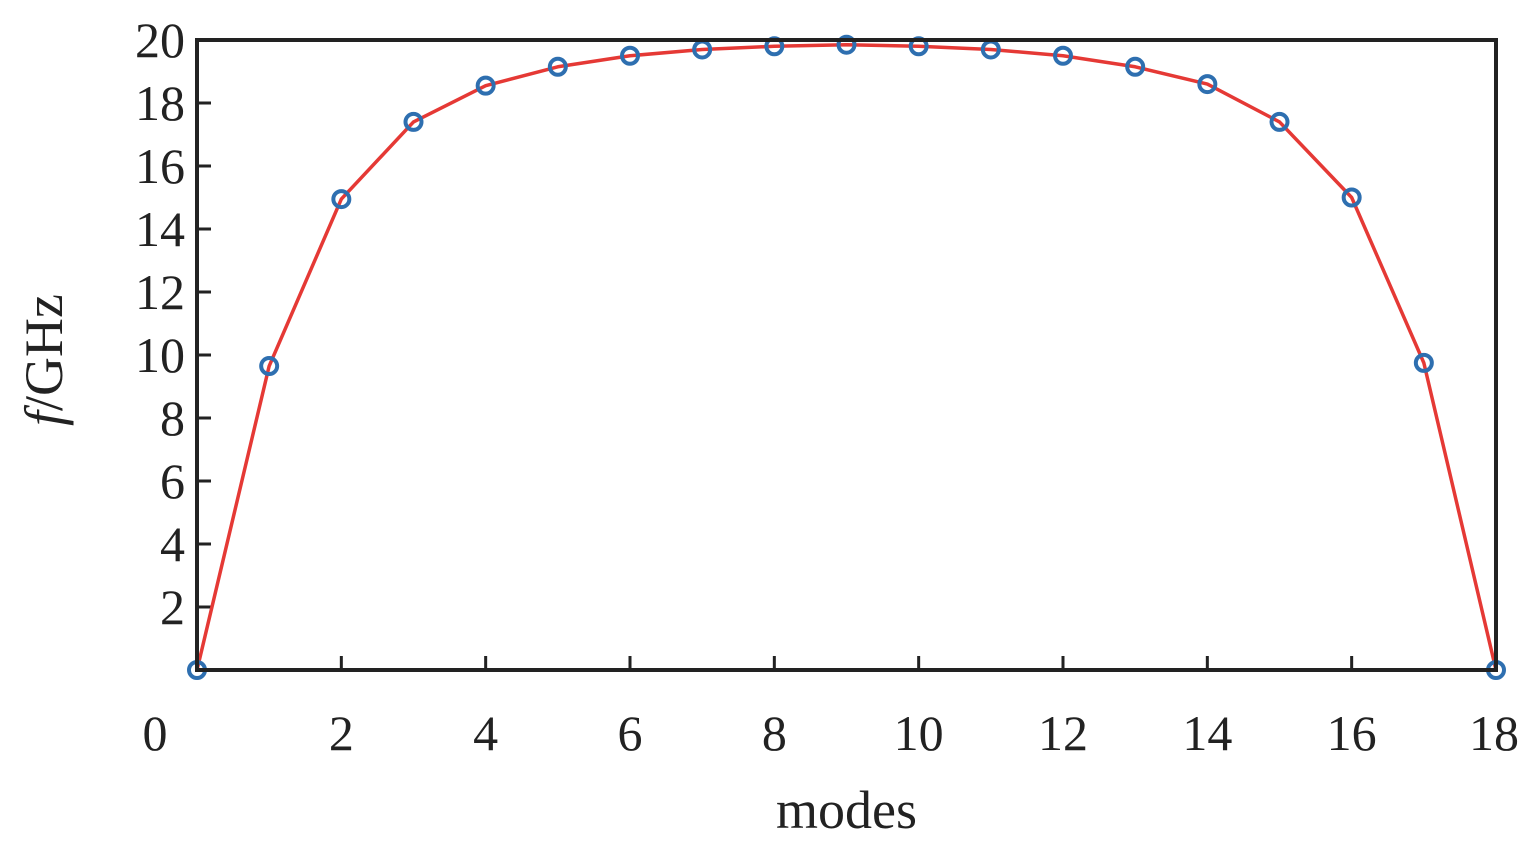 This screenshot has height=847, width=1535. What do you see at coordinates (172, 544) in the screenshot?
I see `y-tick-label: 4` at bounding box center [172, 544].